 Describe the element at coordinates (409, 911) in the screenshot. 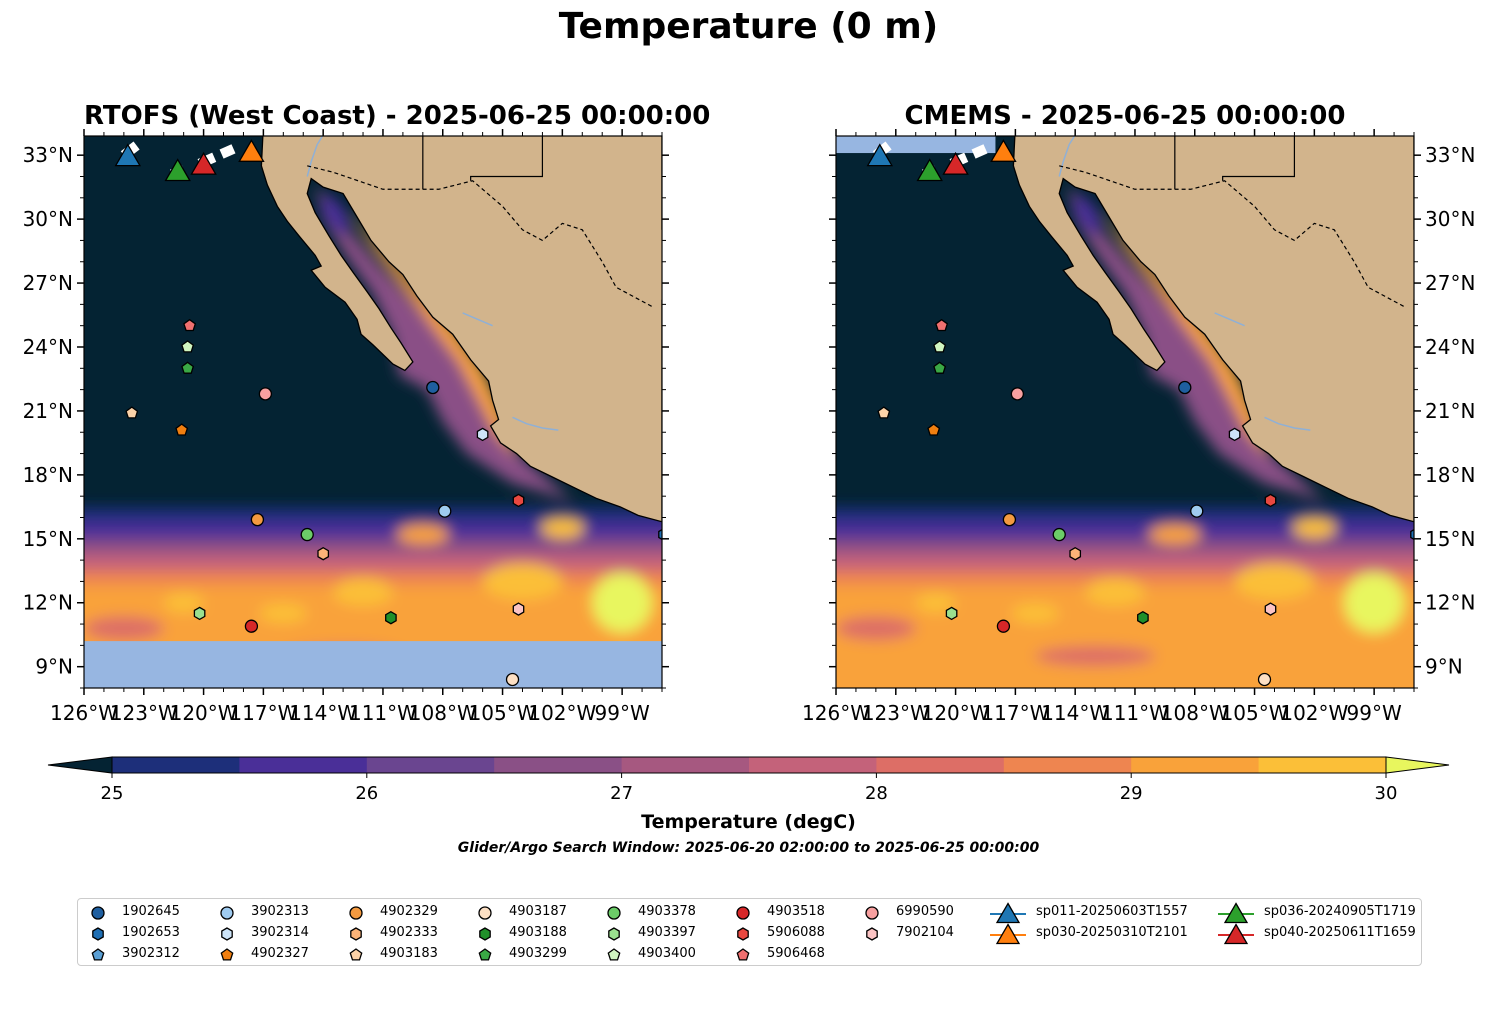

I see `legend-label: 4902329` at that location.